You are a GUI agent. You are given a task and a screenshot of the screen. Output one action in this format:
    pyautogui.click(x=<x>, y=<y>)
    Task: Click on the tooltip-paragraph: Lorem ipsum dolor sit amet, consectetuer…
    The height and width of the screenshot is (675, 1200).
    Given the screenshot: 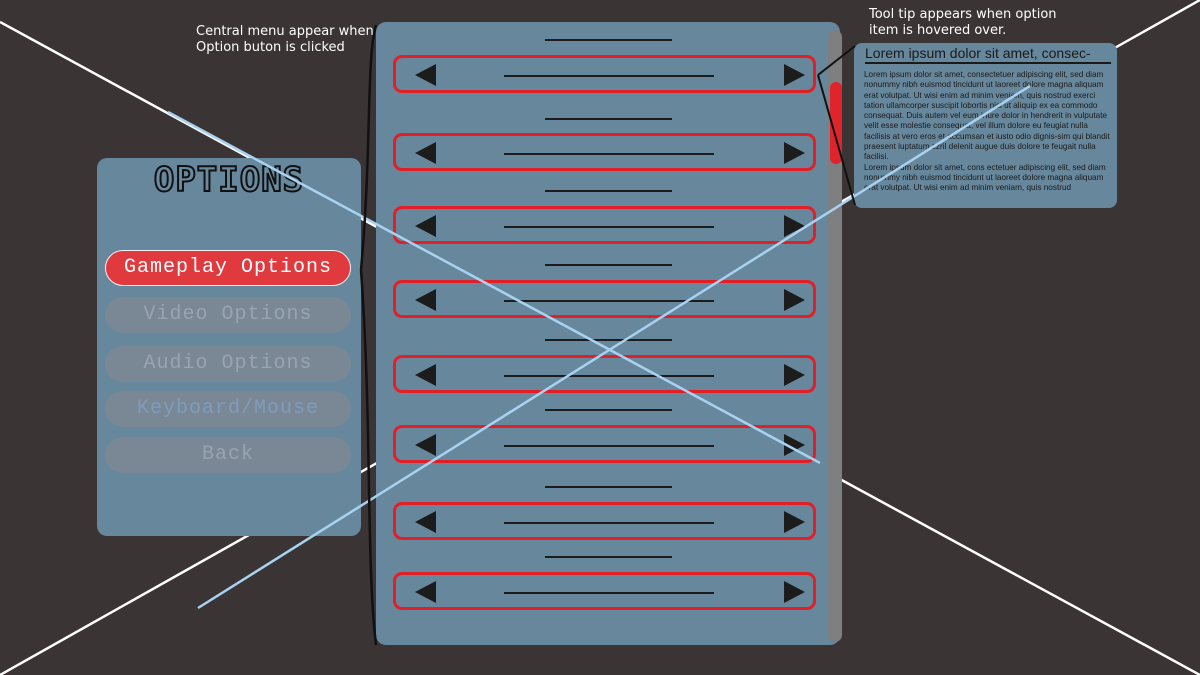 What is the action you would take?
    pyautogui.click(x=987, y=116)
    